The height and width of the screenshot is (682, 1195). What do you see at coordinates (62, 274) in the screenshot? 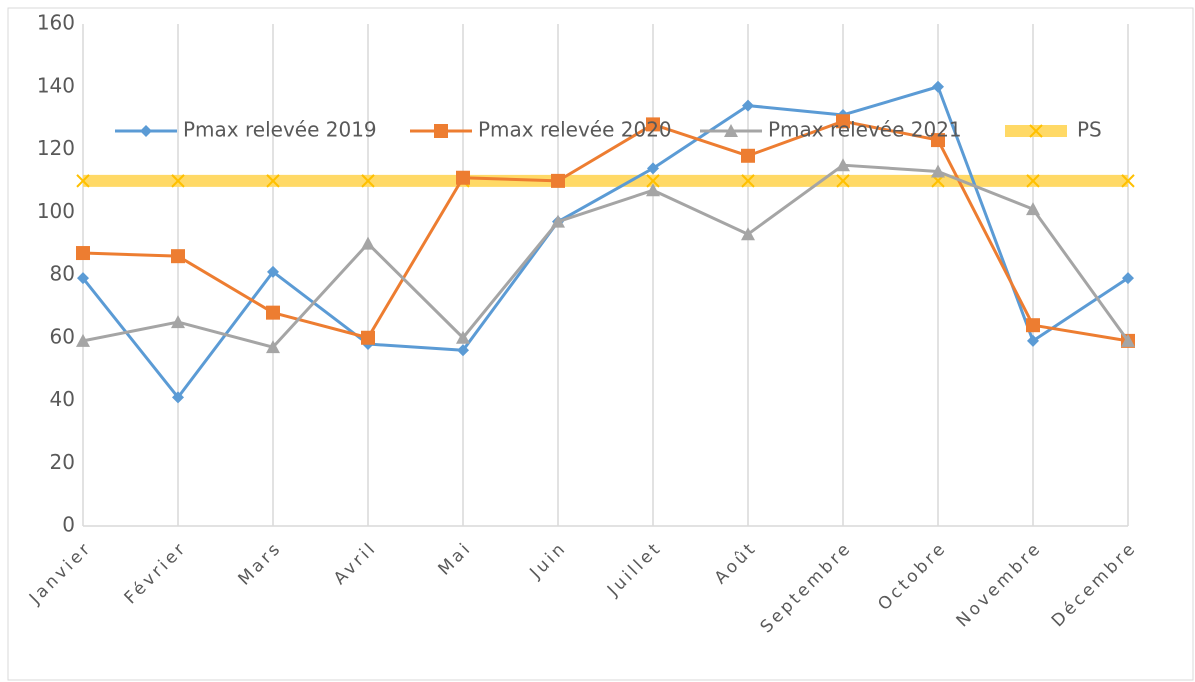
I see `y-tick-label: 80` at bounding box center [62, 274].